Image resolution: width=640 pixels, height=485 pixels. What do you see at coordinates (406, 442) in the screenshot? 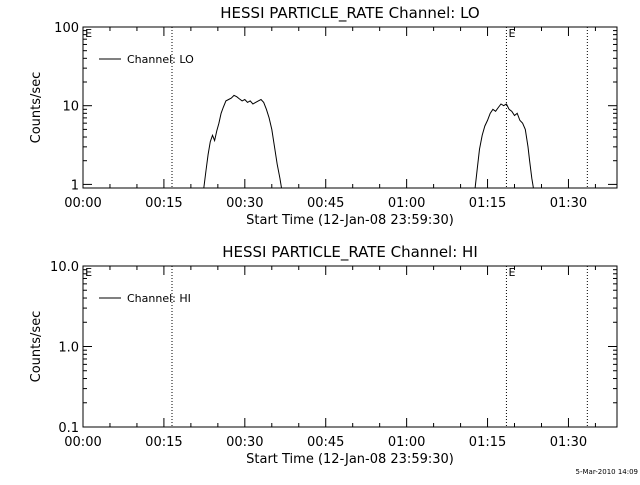
I see `chart2-xtick-label: 01:00` at bounding box center [406, 442].